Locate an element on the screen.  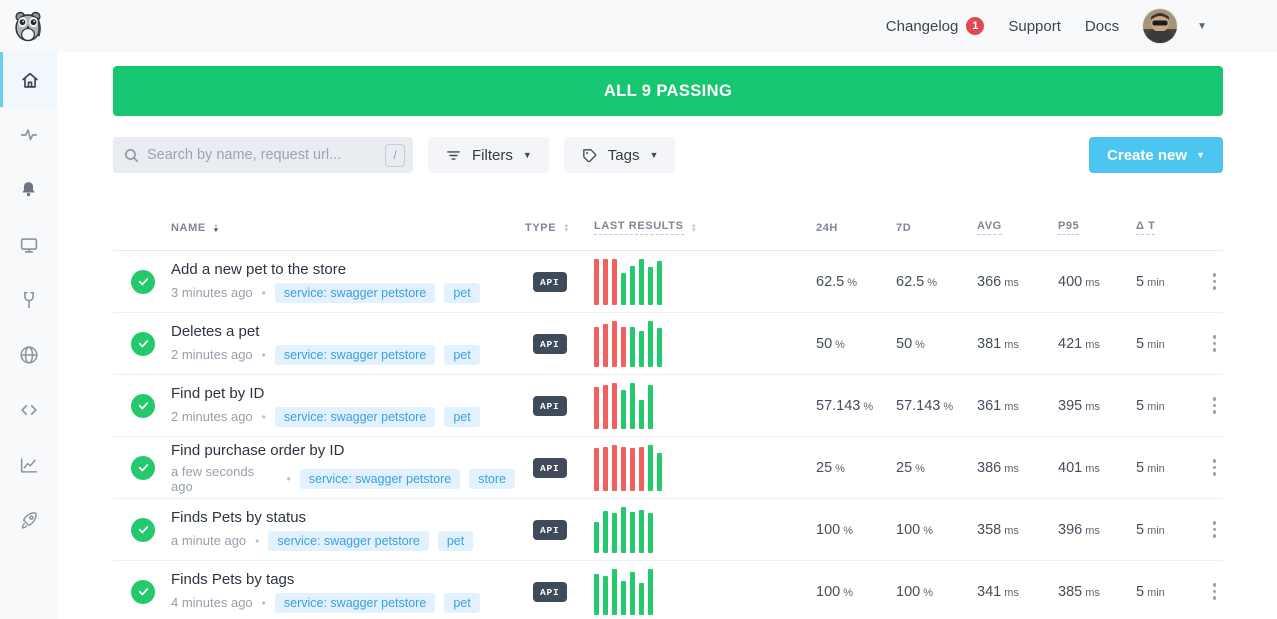
checkly-logo is located at coordinates (28, 26).